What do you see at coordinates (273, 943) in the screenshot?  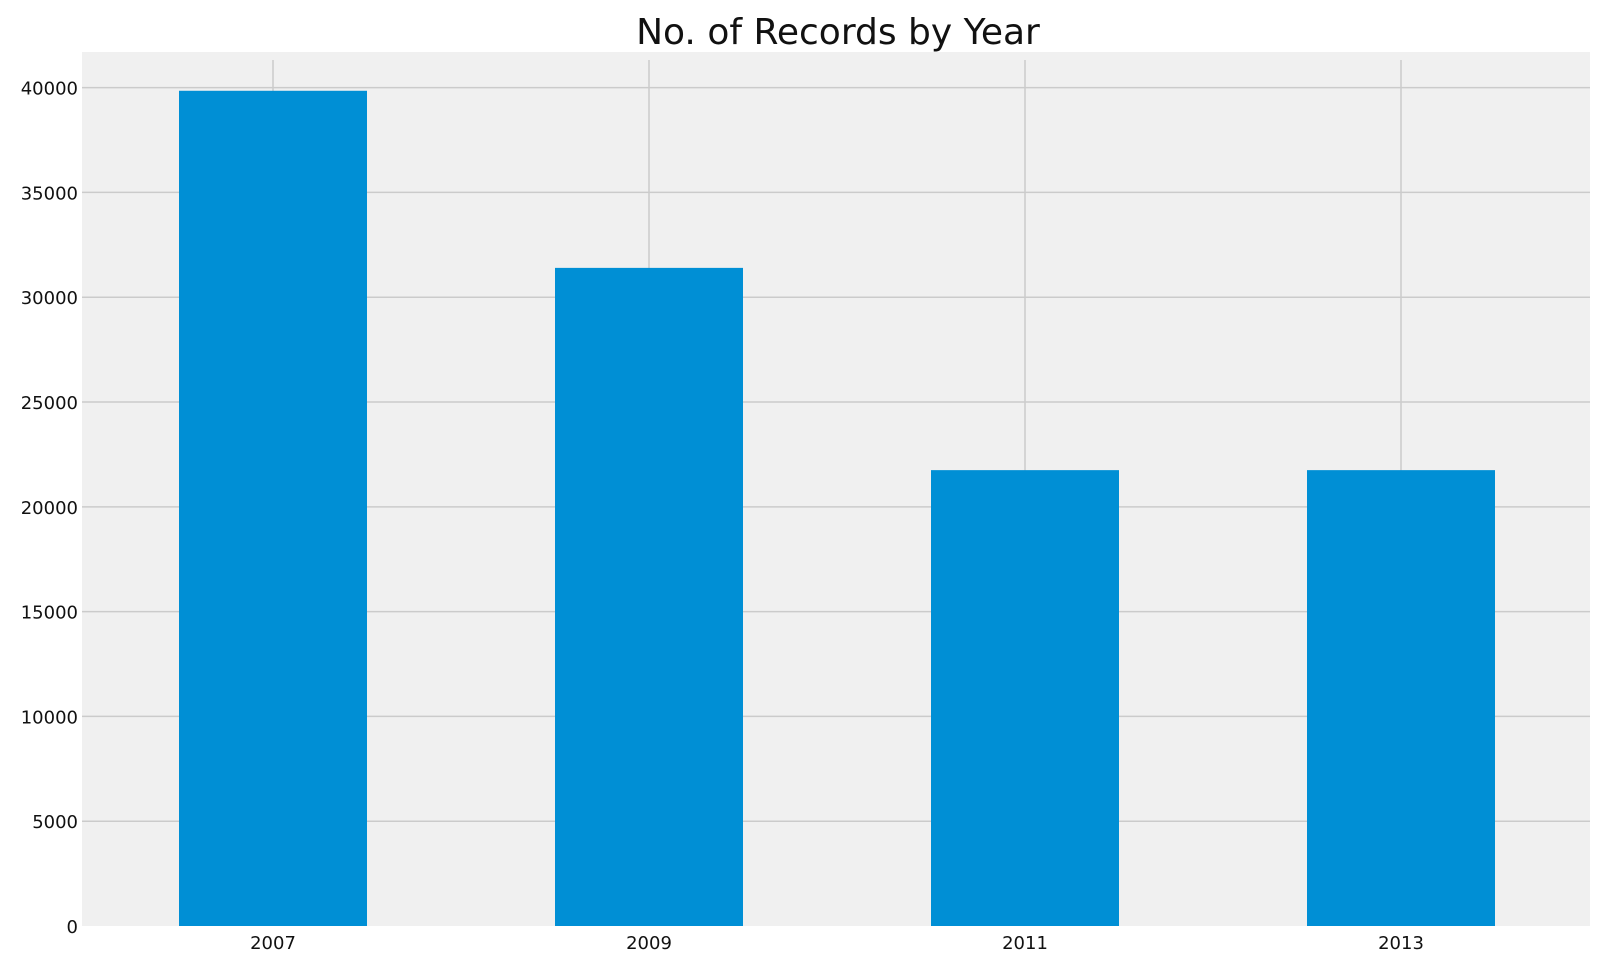 I see `x-tick-label-2007: 2007` at bounding box center [273, 943].